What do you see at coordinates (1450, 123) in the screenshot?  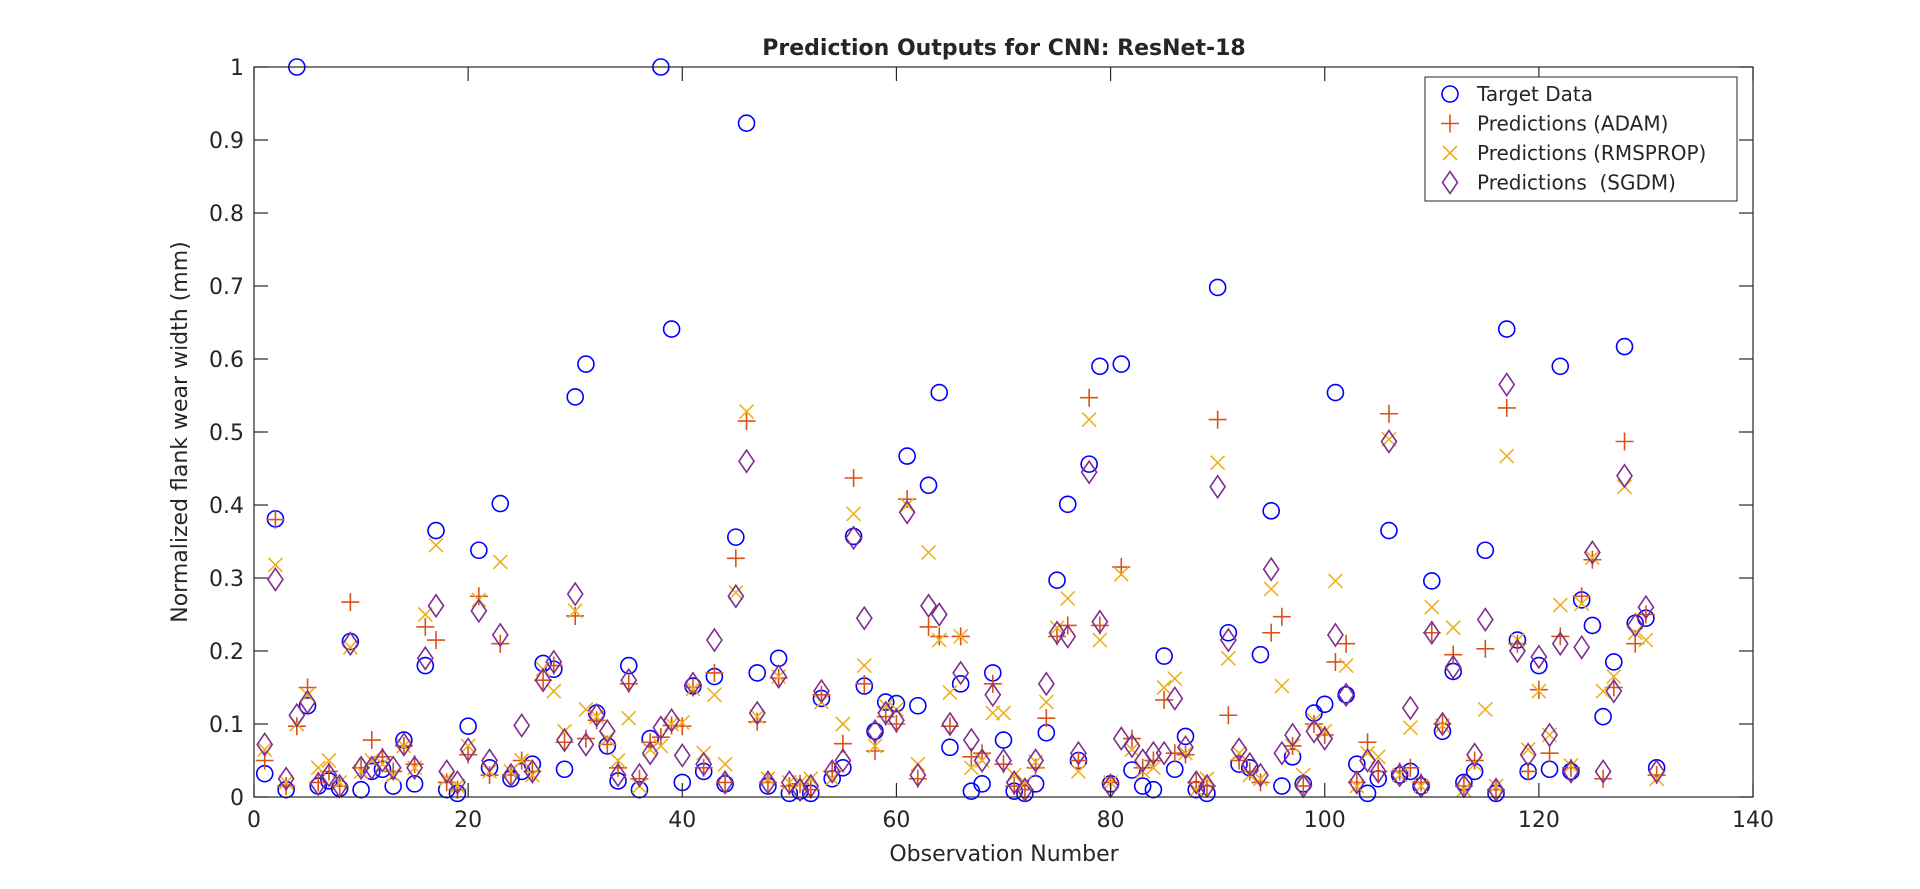 I see `legend-marker-plus` at bounding box center [1450, 123].